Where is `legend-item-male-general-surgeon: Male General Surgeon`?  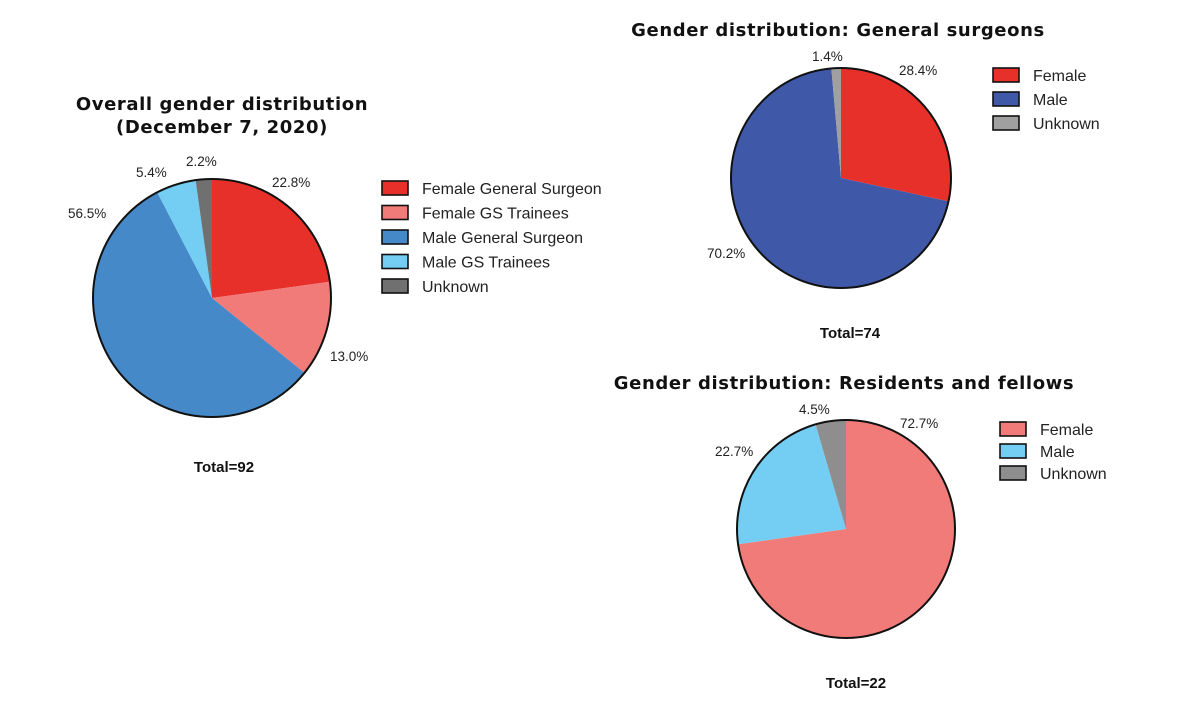
legend-item-male-general-surgeon: Male General Surgeon is located at coordinates (482, 238).